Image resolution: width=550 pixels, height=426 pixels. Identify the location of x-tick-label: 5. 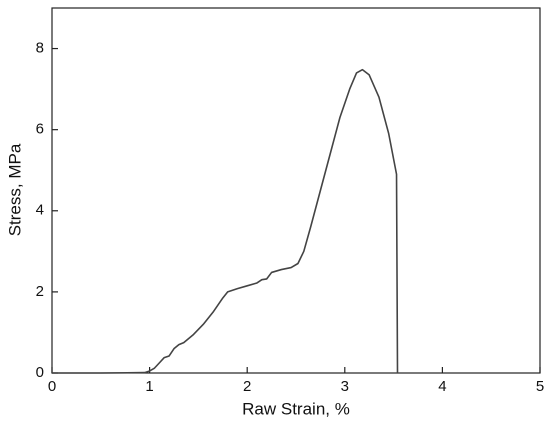
(540, 386).